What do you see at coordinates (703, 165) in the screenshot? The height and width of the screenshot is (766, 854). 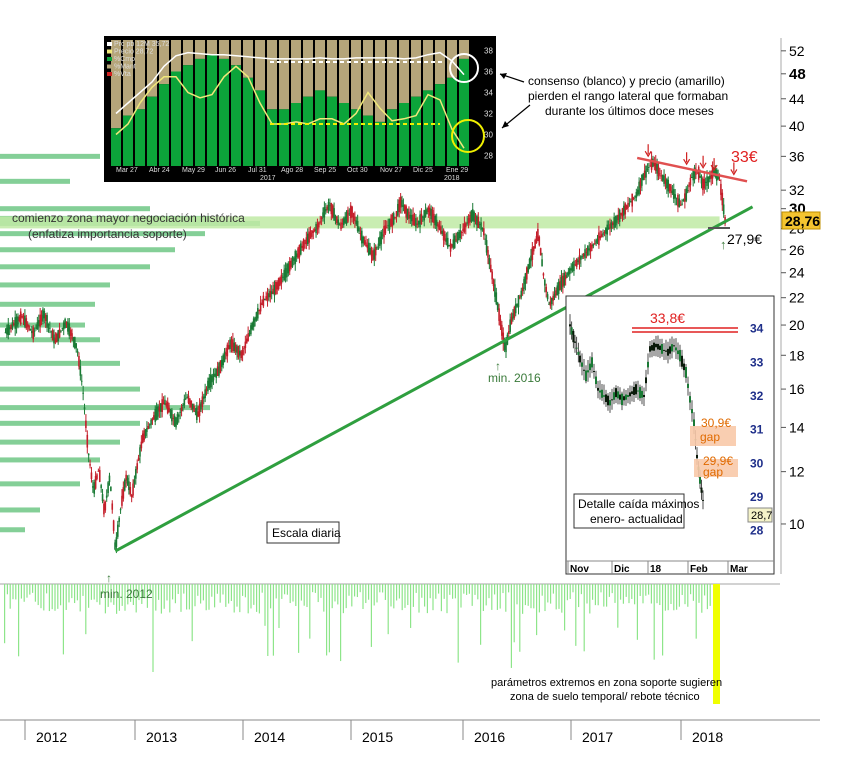 I see `red-arrow-head` at bounding box center [703, 165].